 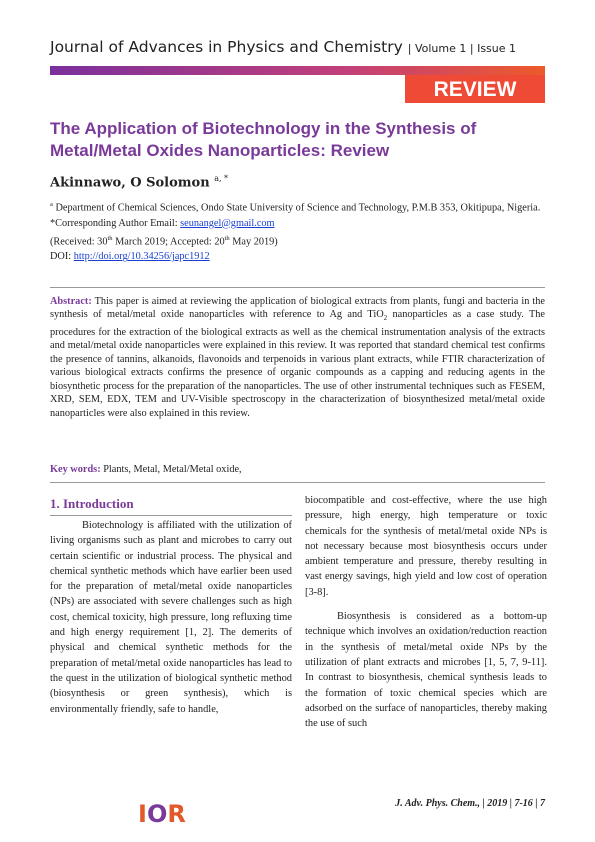 I want to click on publisher-logo: IOR, so click(x=162, y=814).